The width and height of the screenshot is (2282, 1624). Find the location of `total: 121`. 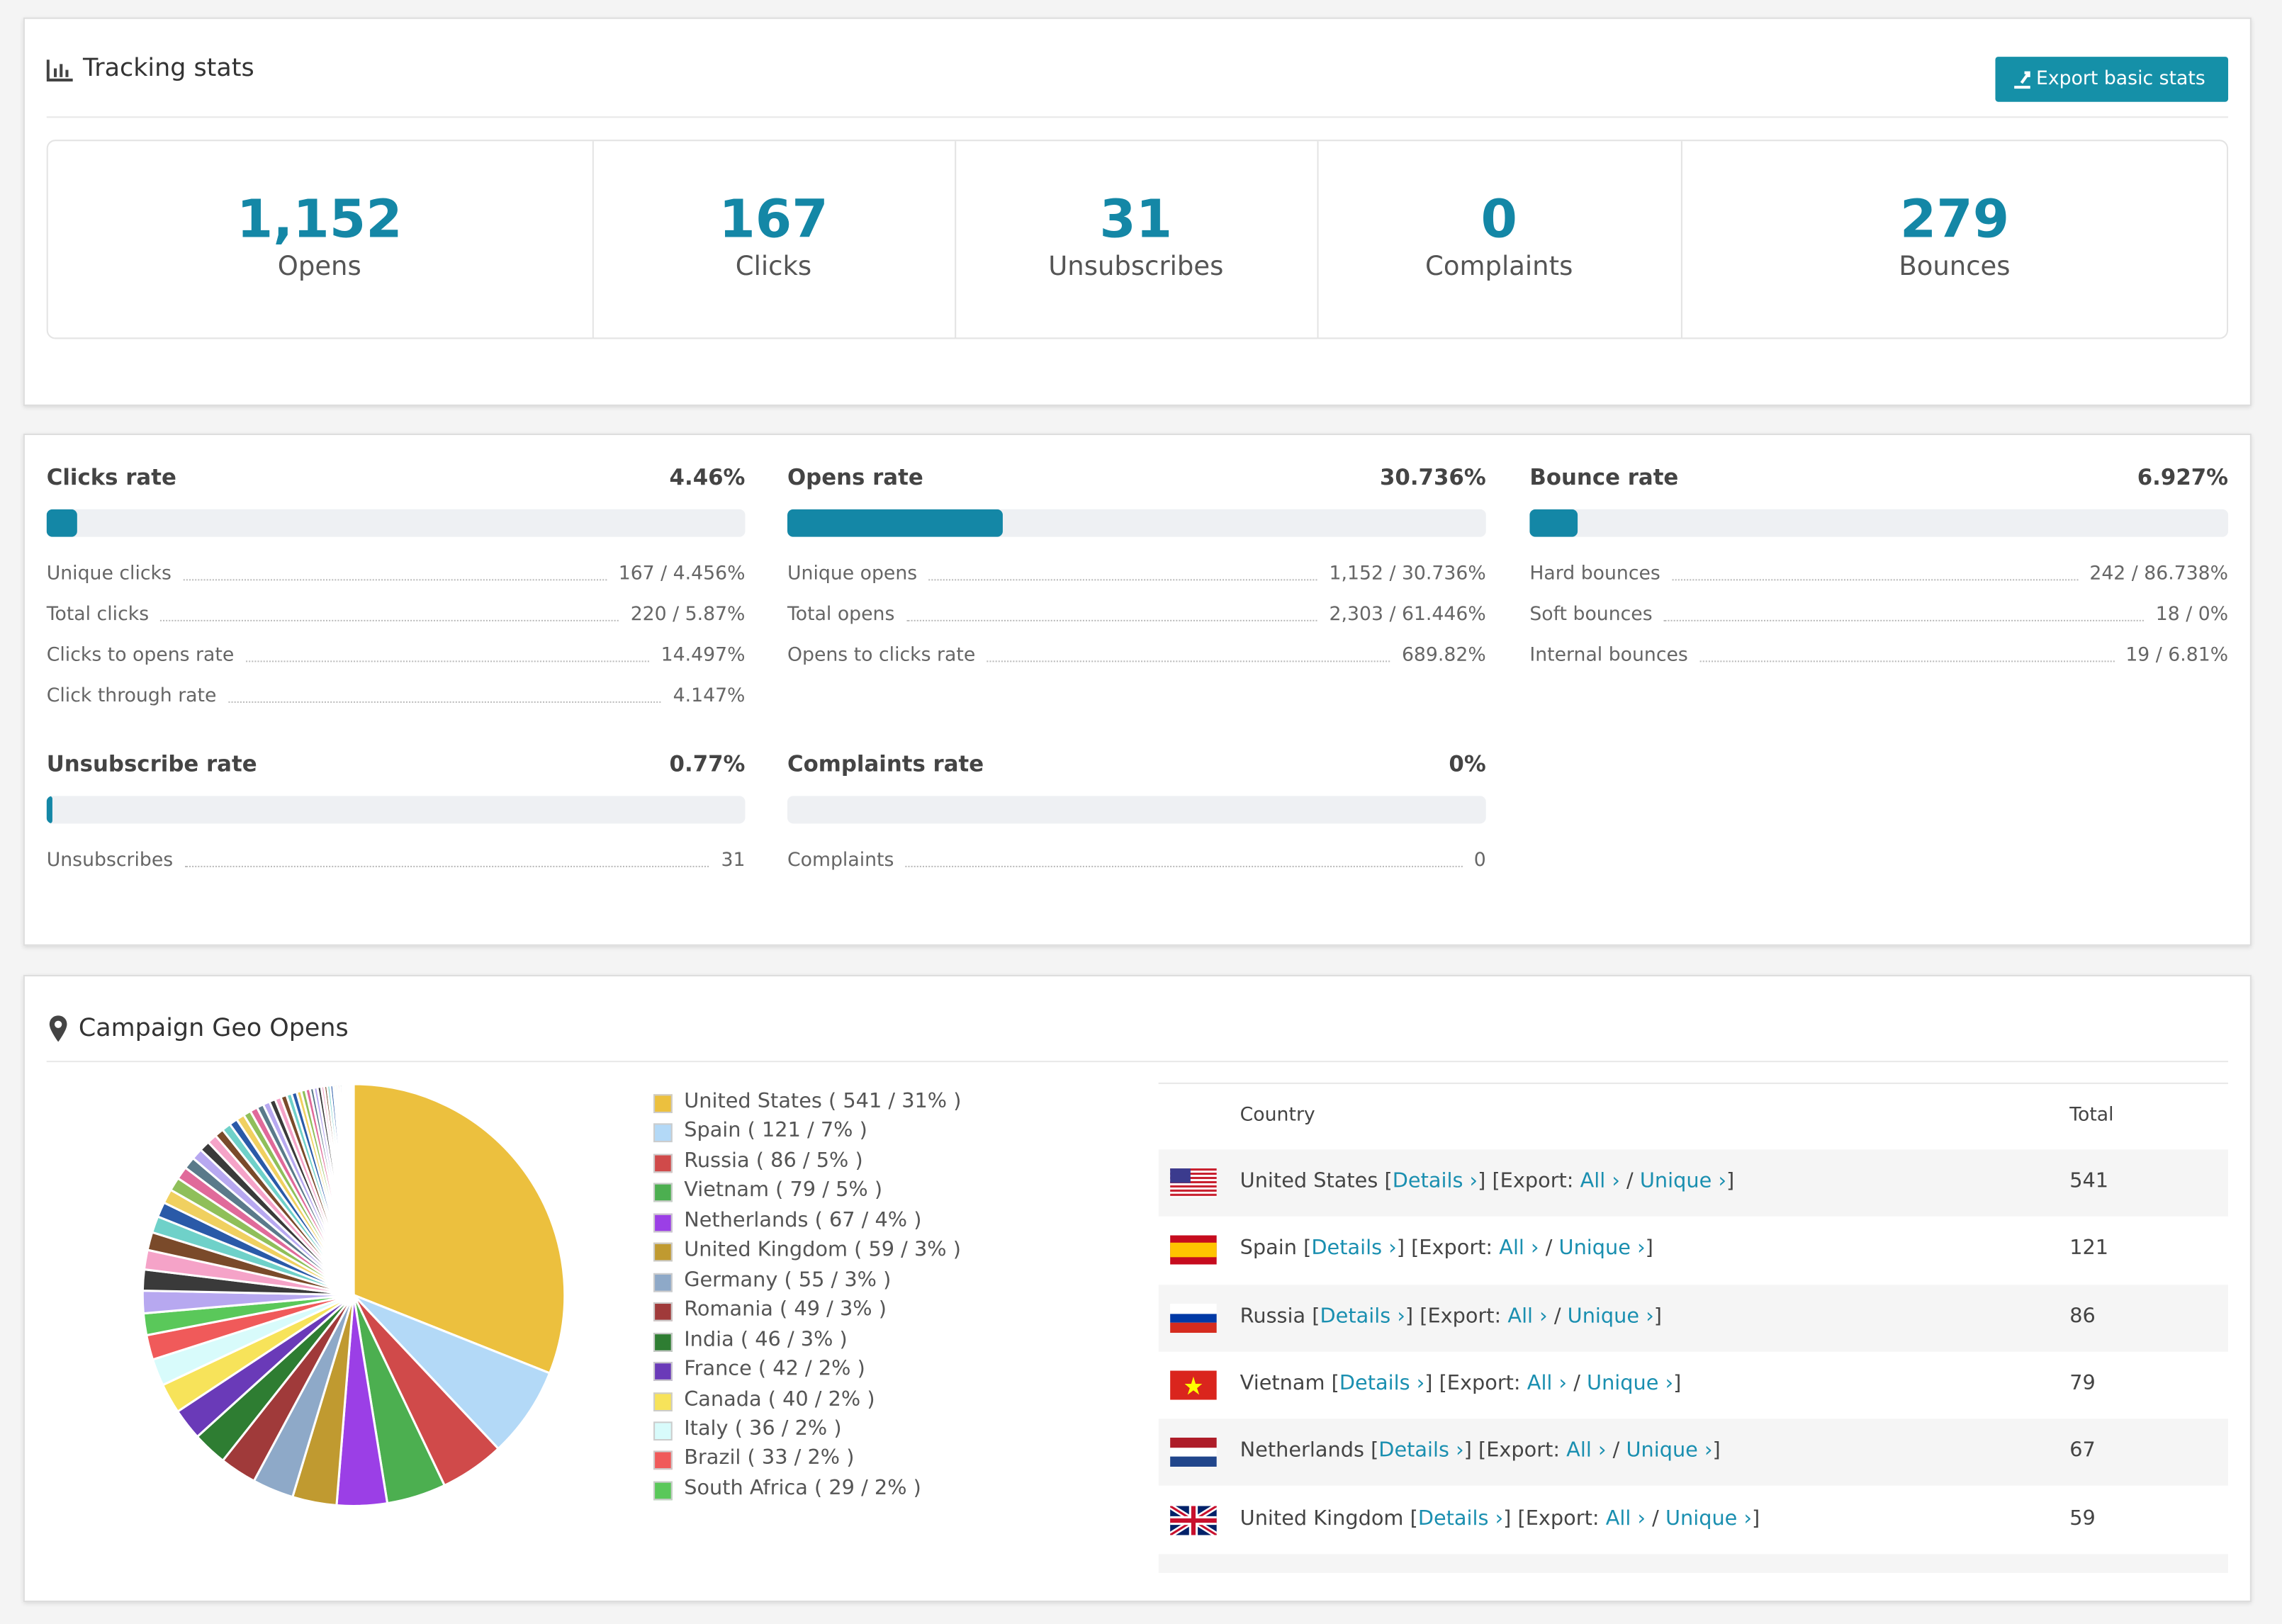

total: 121 is located at coordinates (2089, 1249).